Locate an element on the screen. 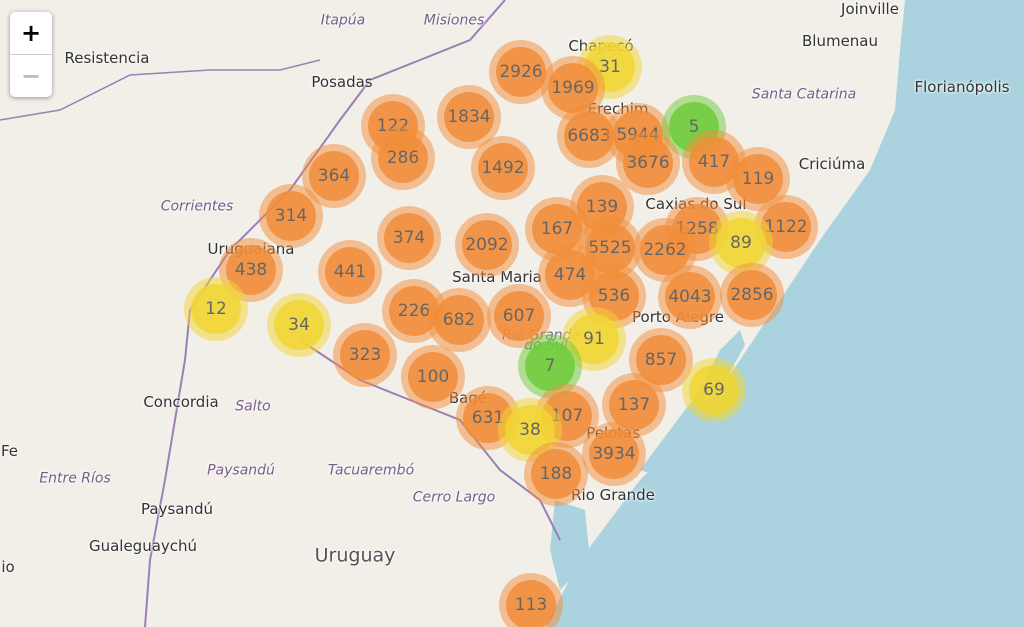 This screenshot has width=1024, height=627. cluster-count: 38 is located at coordinates (530, 429).